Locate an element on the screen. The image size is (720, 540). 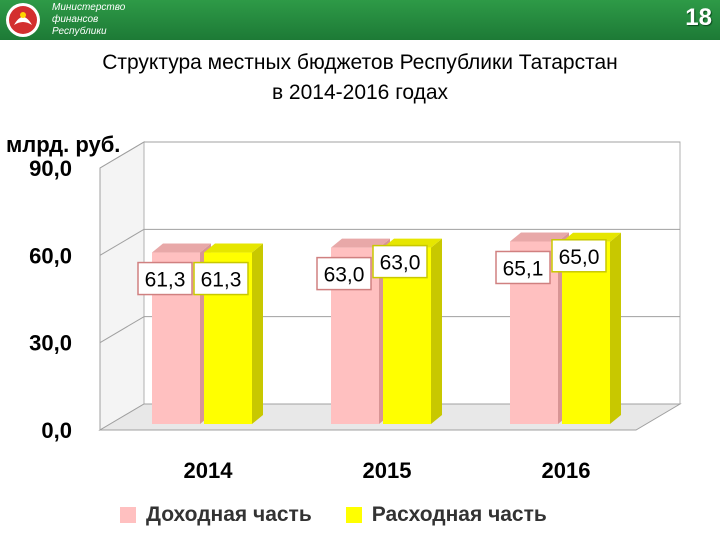
data-label: 65,0 is located at coordinates (579, 257).